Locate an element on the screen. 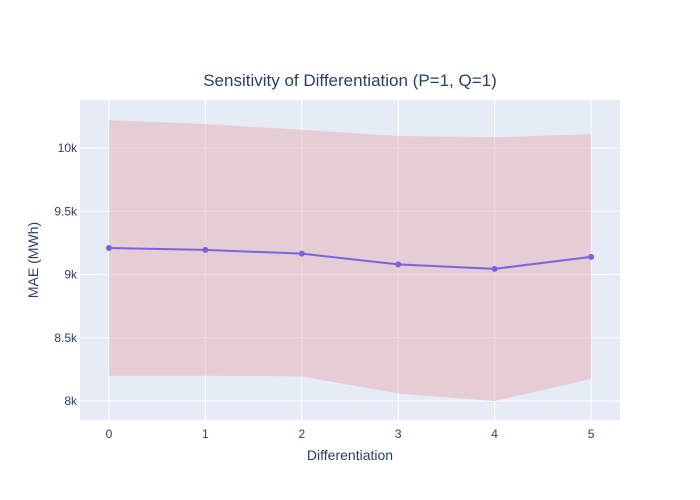 Image resolution: width=700 pixels, height=500 pixels. series-line is located at coordinates (350, 258).